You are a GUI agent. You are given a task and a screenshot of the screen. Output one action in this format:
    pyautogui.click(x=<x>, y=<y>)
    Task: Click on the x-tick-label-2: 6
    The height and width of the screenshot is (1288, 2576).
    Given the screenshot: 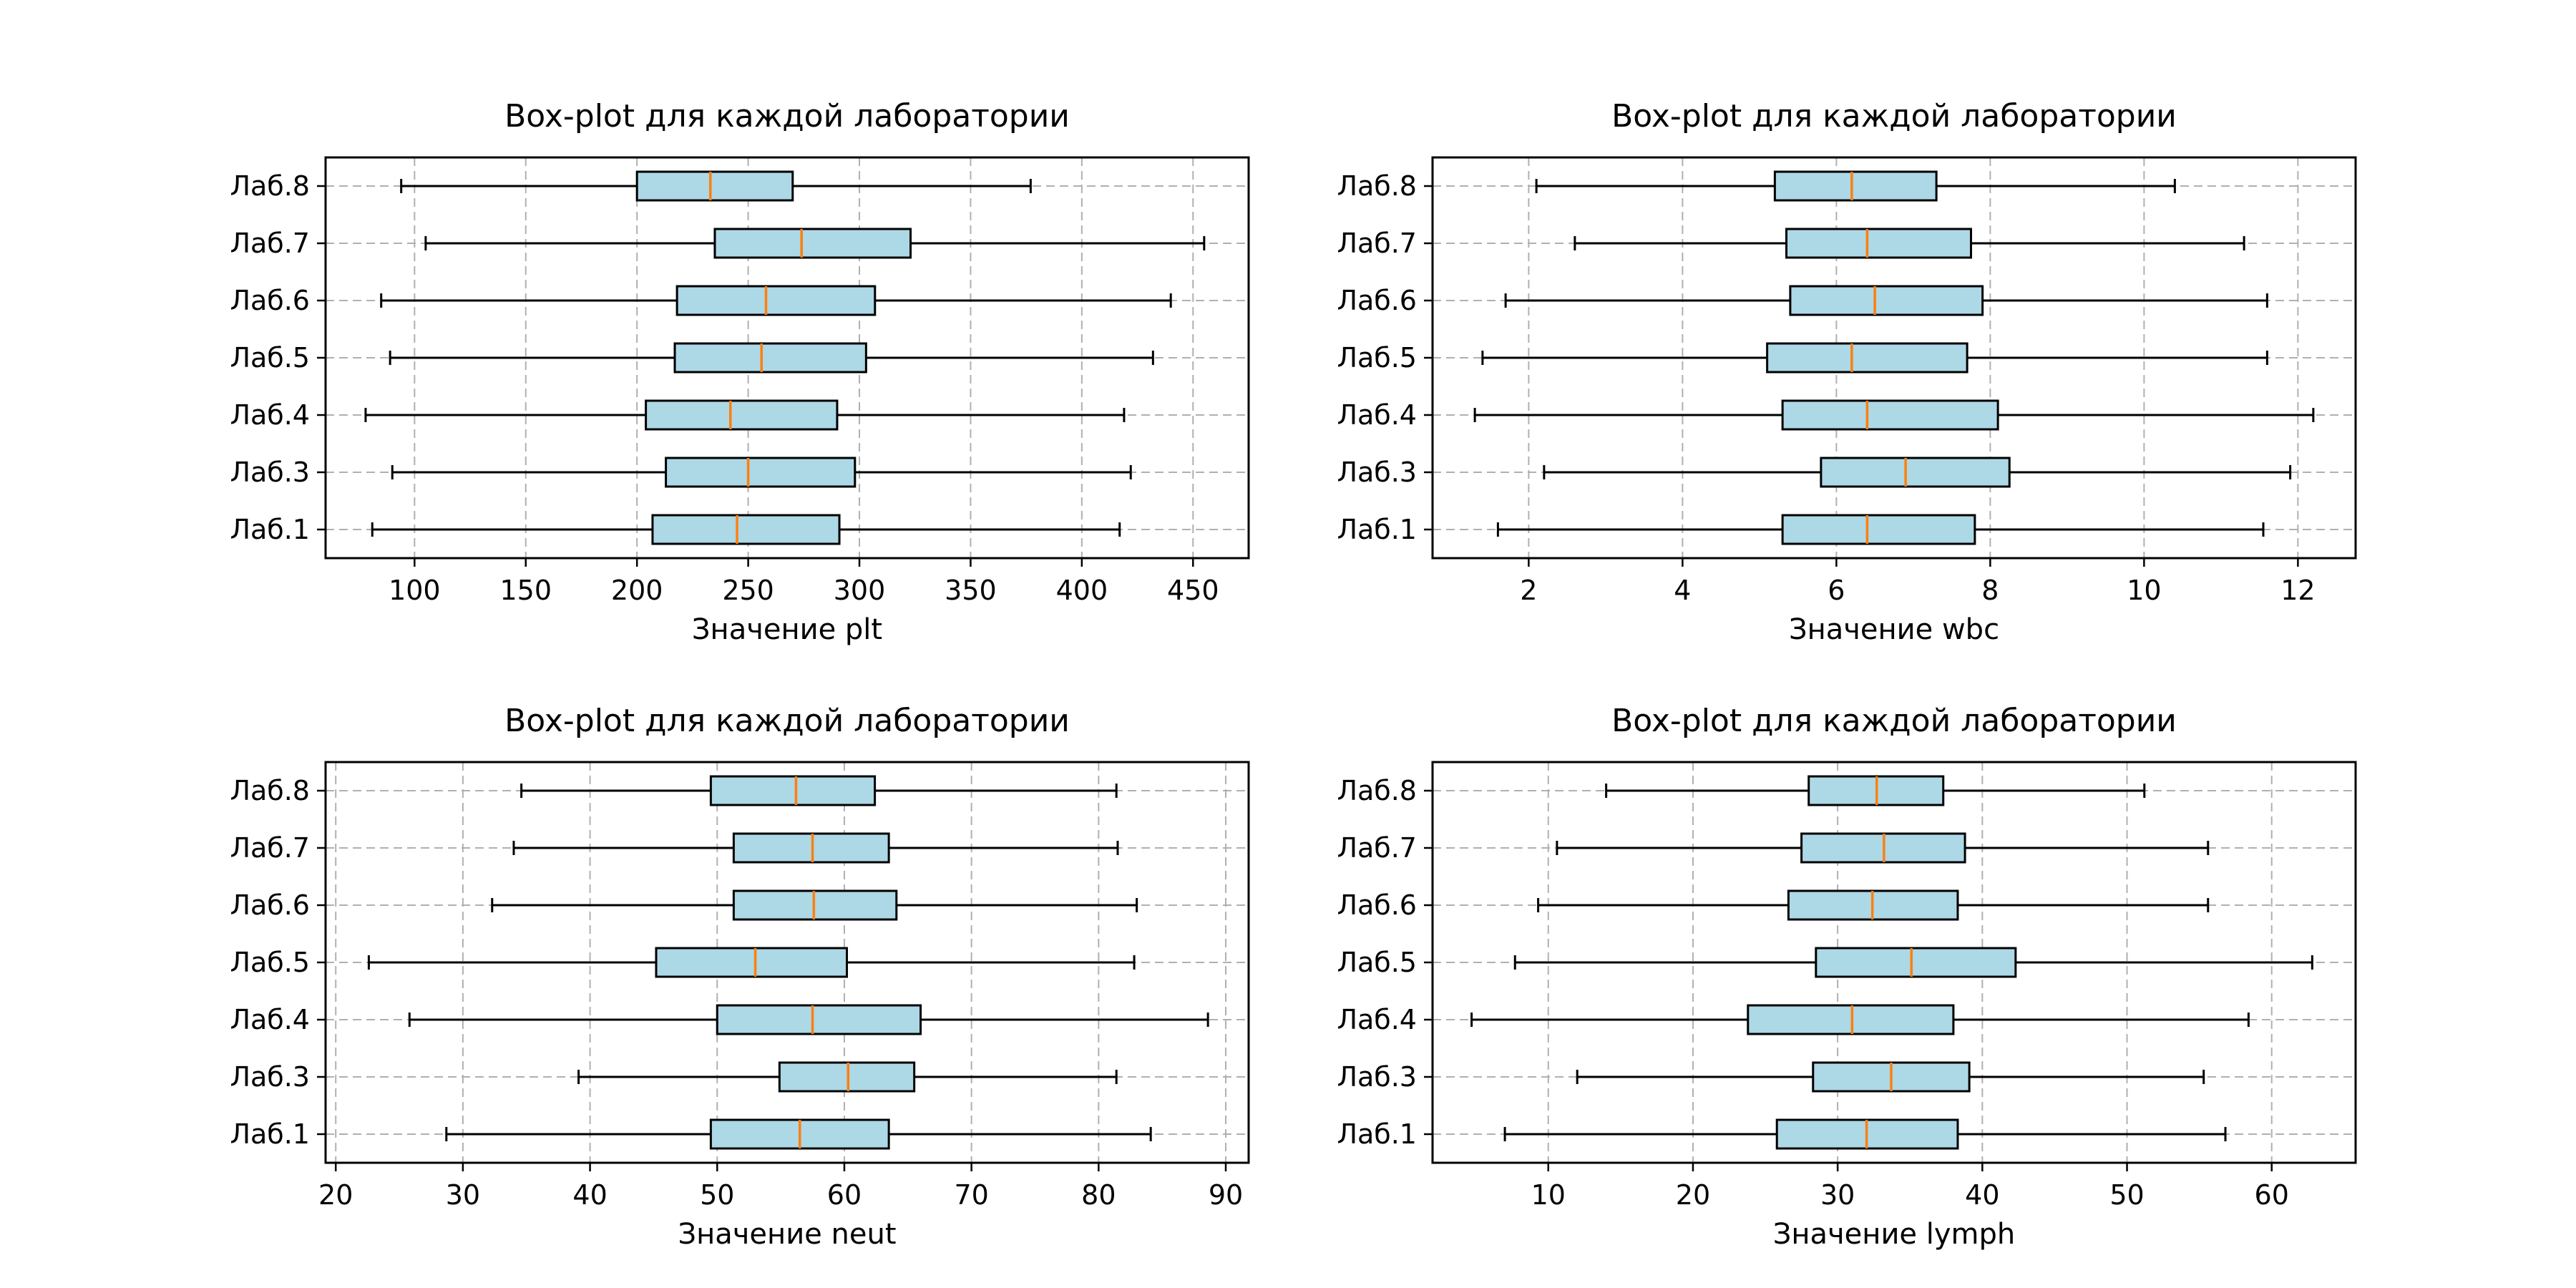 What is the action you would take?
    pyautogui.click(x=1836, y=590)
    